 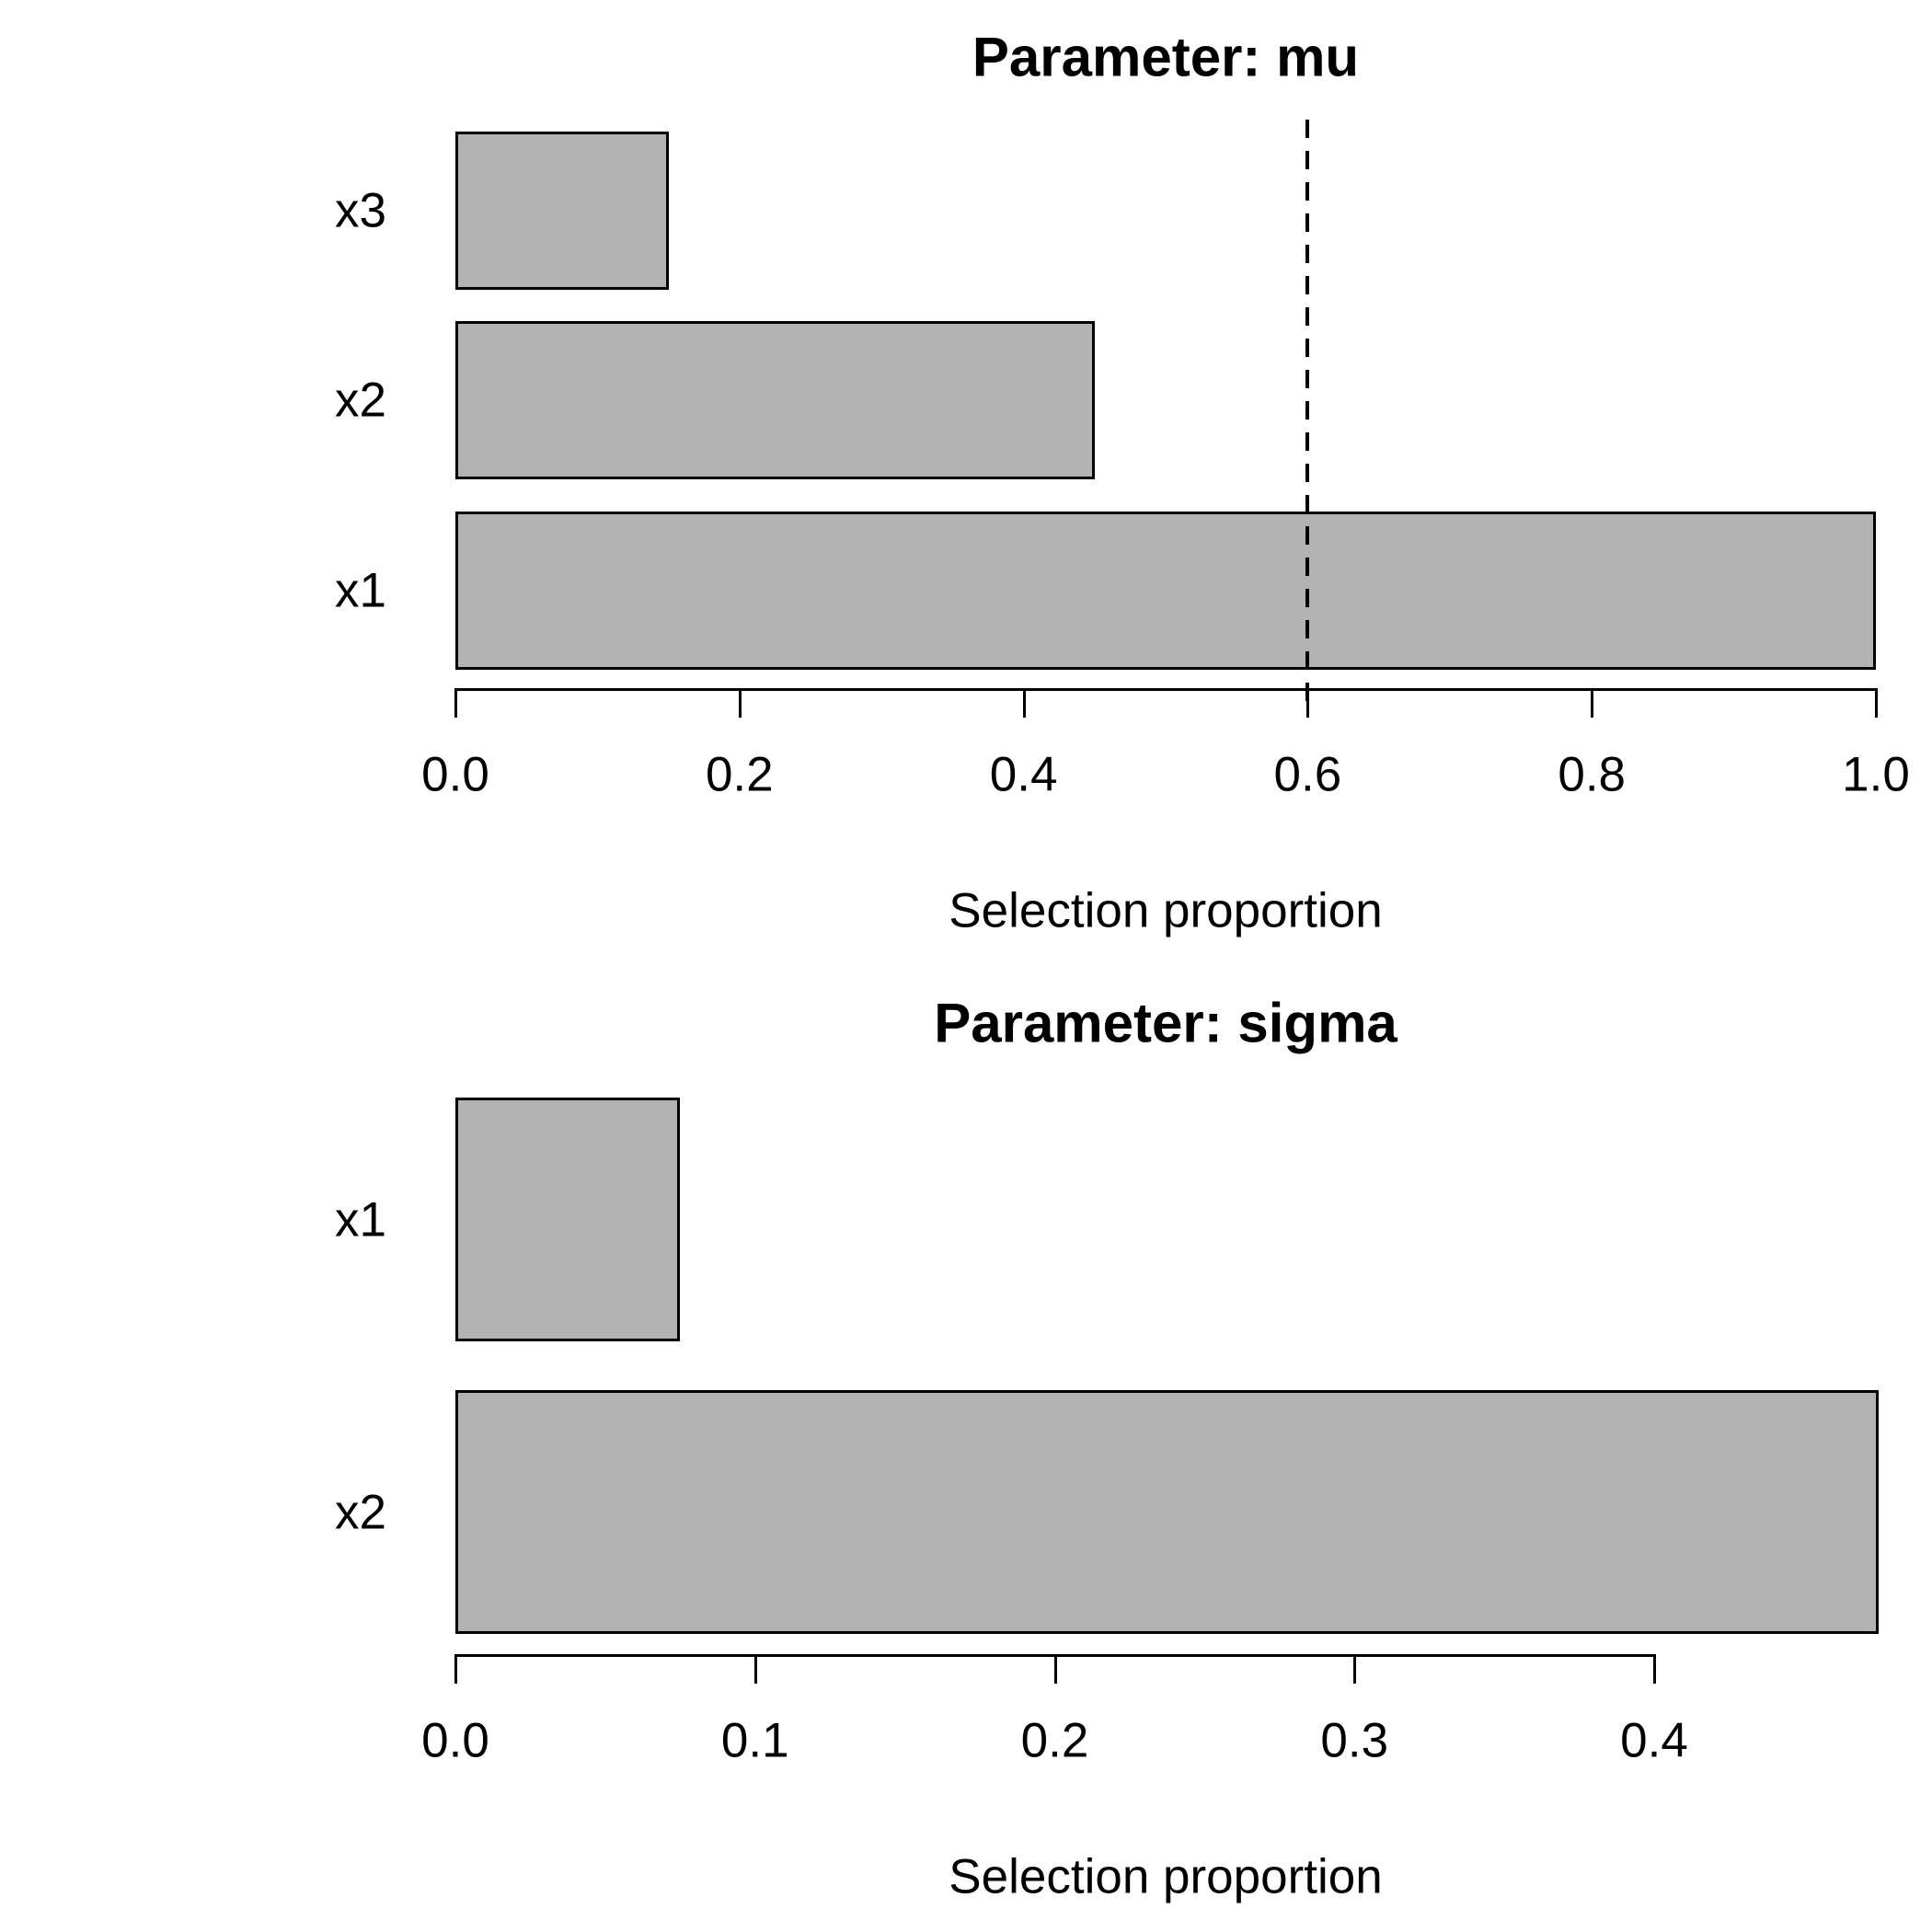 What do you see at coordinates (1354, 1740) in the screenshot?
I see `axis-tick-label: 0.3` at bounding box center [1354, 1740].